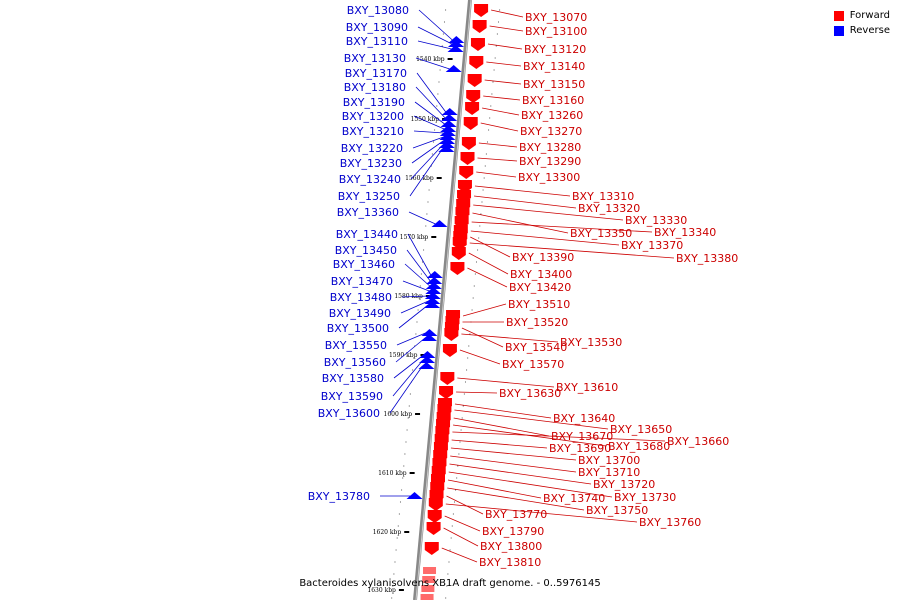 The height and width of the screenshot is (600, 900). Describe the element at coordinates (707, 258) in the screenshot. I see `forward-gene-label: BXY_13380` at that location.